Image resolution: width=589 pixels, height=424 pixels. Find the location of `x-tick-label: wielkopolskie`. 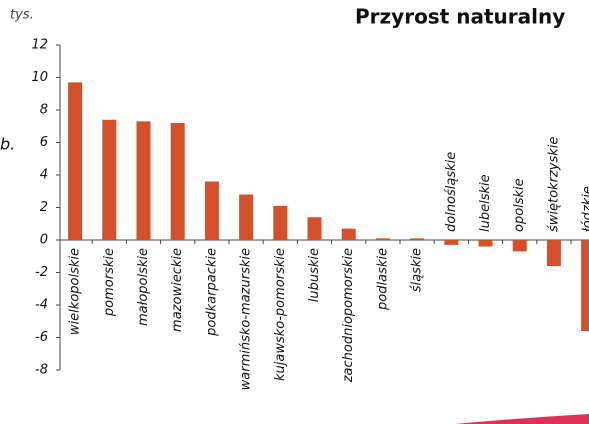

x-tick-label: wielkopolskie is located at coordinates (75, 291).